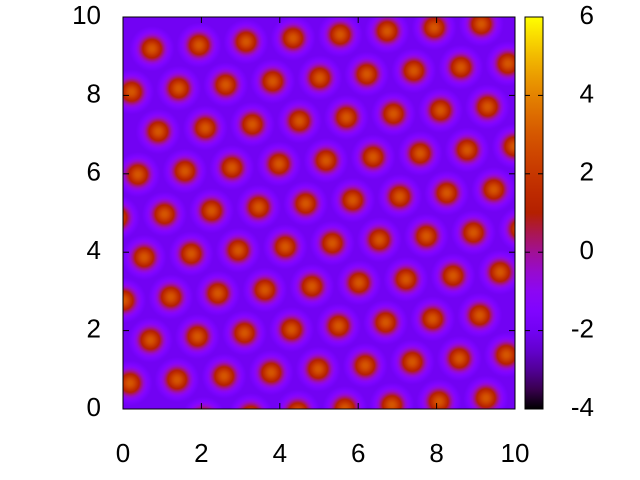 Image resolution: width=640 pixels, height=480 pixels. What do you see at coordinates (94, 172) in the screenshot?
I see `y-tick-label: 6` at bounding box center [94, 172].